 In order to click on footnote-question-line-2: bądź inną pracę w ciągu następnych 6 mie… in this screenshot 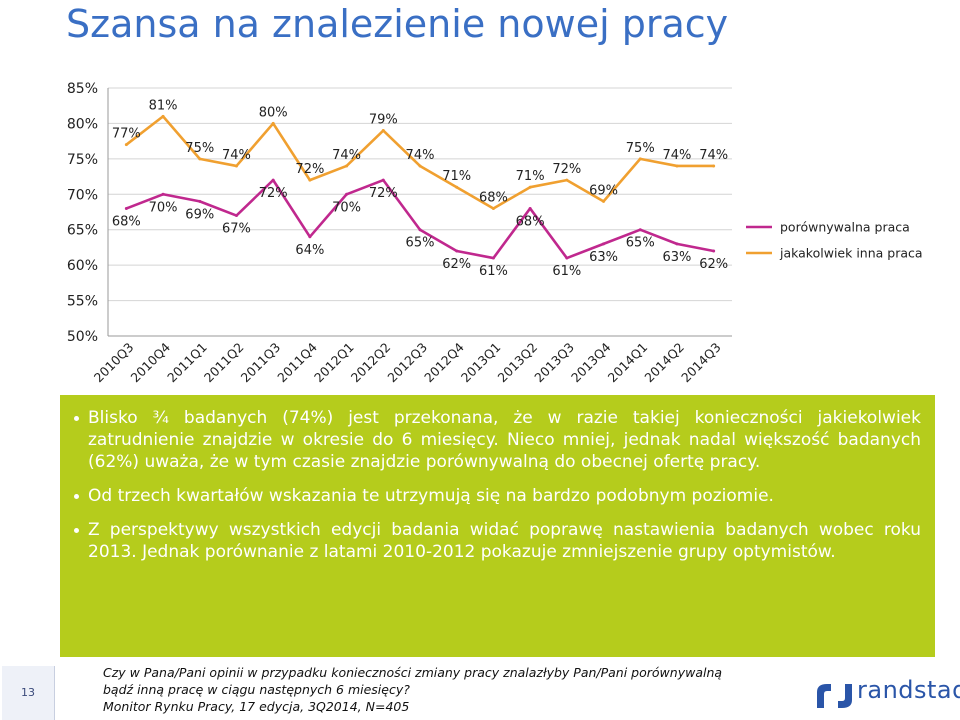, I will do `click(256, 689)`.